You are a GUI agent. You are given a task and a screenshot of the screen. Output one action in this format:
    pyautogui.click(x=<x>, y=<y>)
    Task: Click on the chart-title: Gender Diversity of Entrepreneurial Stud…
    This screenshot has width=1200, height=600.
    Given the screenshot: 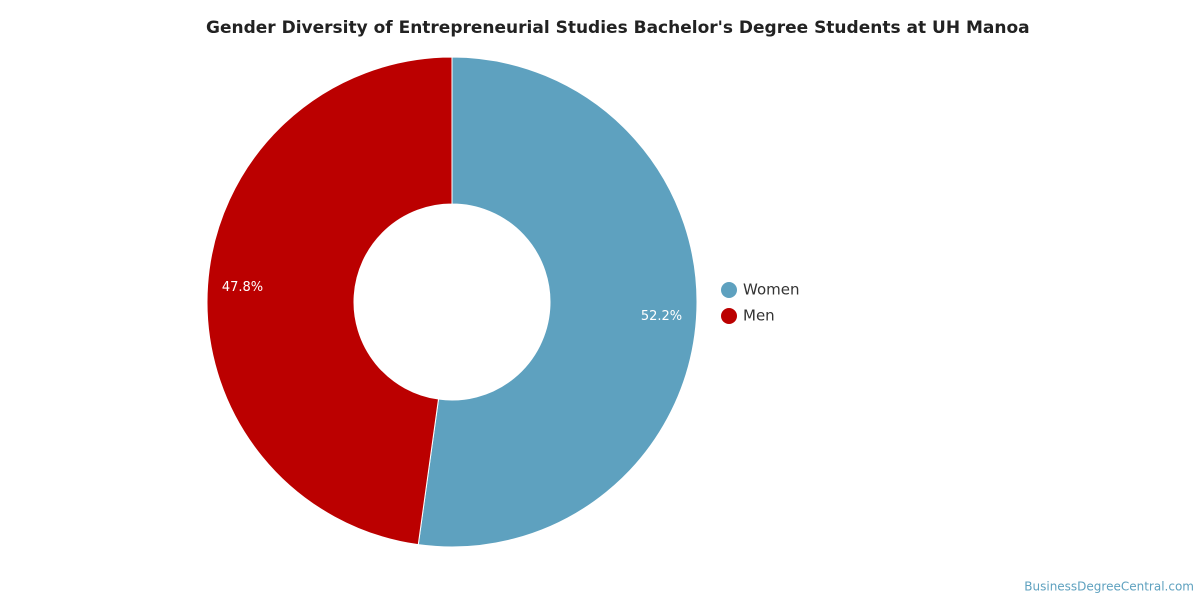 What is the action you would take?
    pyautogui.click(x=618, y=28)
    